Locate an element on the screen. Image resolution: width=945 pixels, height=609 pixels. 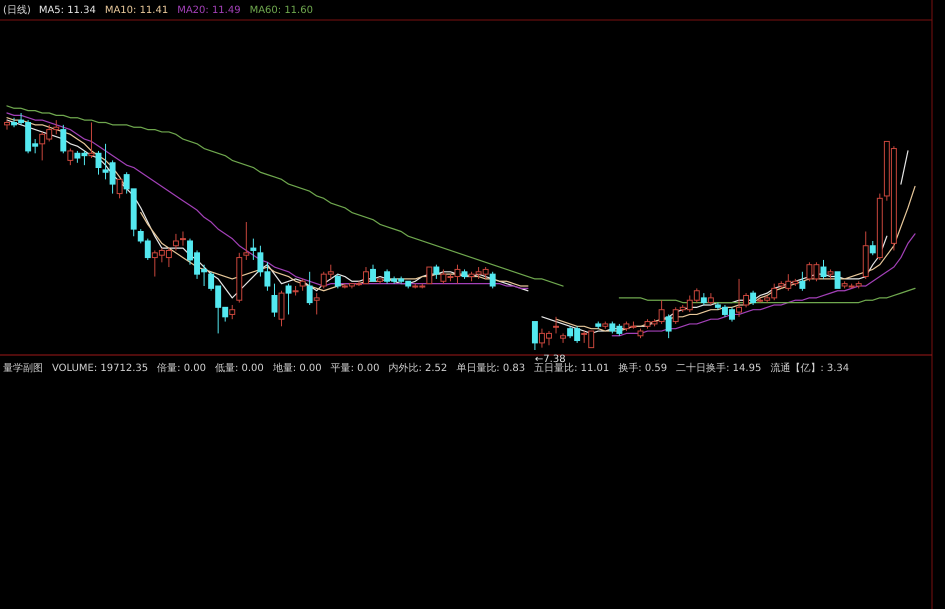
annotation: 换手: 0.59 is located at coordinates (643, 368).